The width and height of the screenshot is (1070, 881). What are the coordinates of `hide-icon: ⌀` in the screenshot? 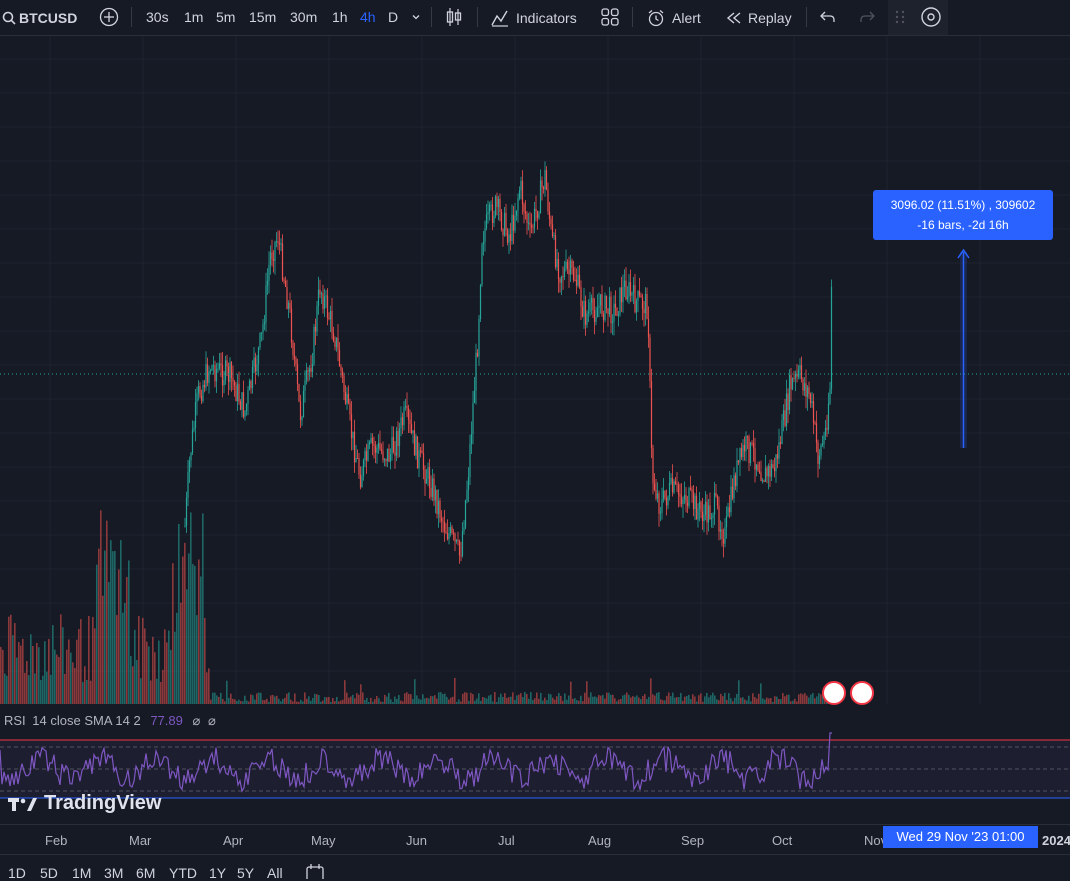 It's located at (196, 720).